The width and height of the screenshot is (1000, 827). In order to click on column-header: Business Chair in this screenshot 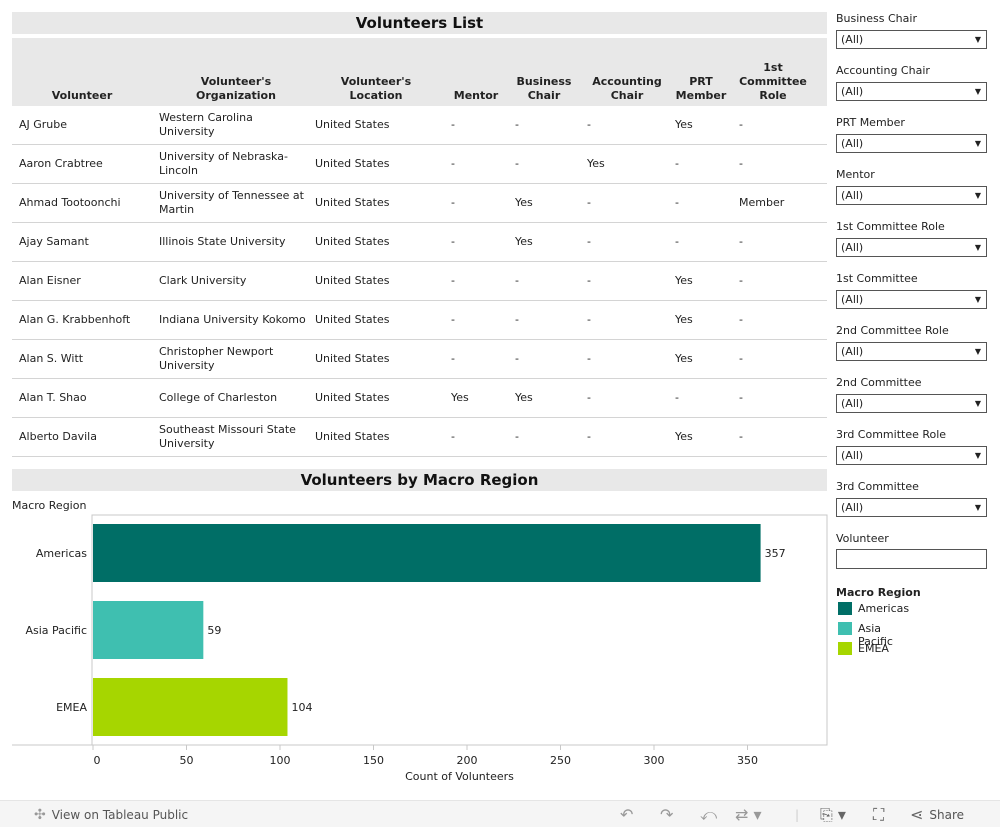, I will do `click(544, 88)`.